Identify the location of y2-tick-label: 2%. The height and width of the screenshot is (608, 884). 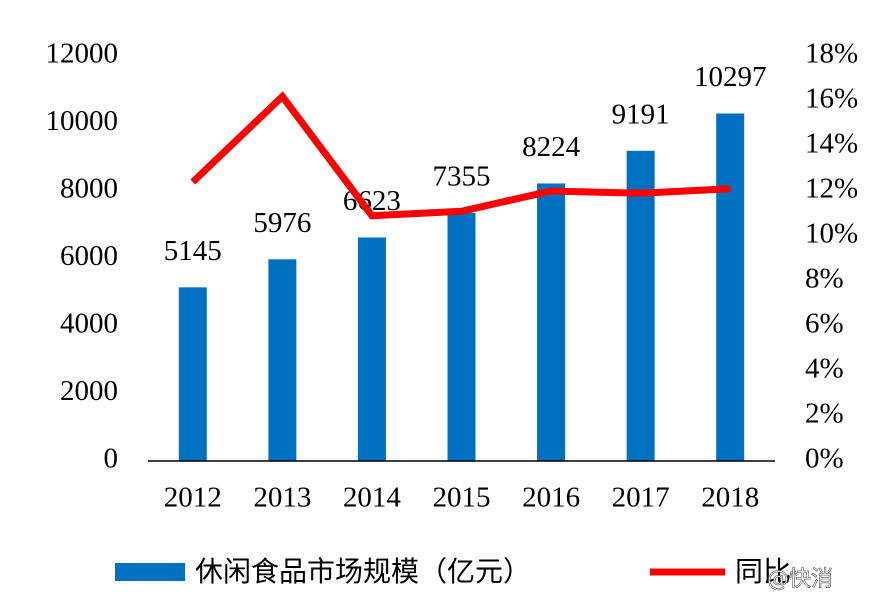
(824, 414).